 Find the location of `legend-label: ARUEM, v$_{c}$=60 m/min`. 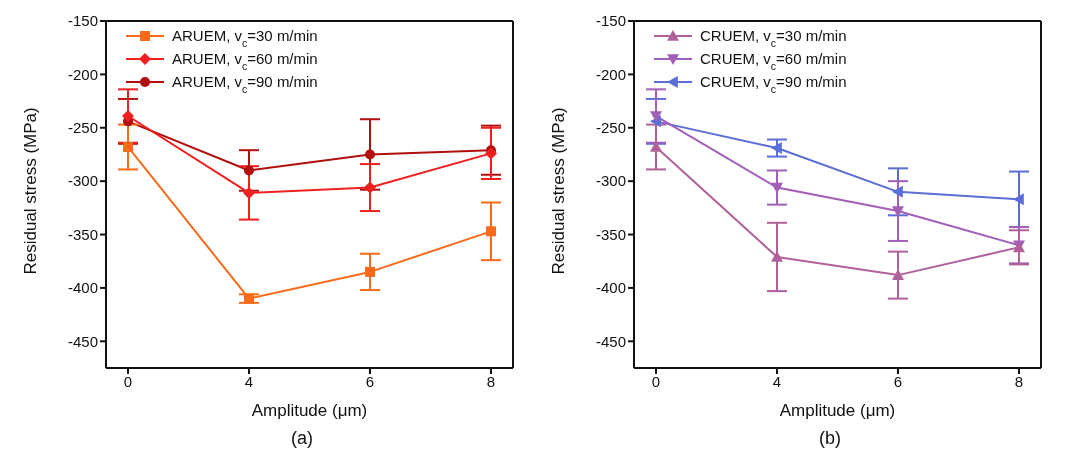

legend-label: ARUEM, v$_{c}$=60 m/min is located at coordinates (245, 60).